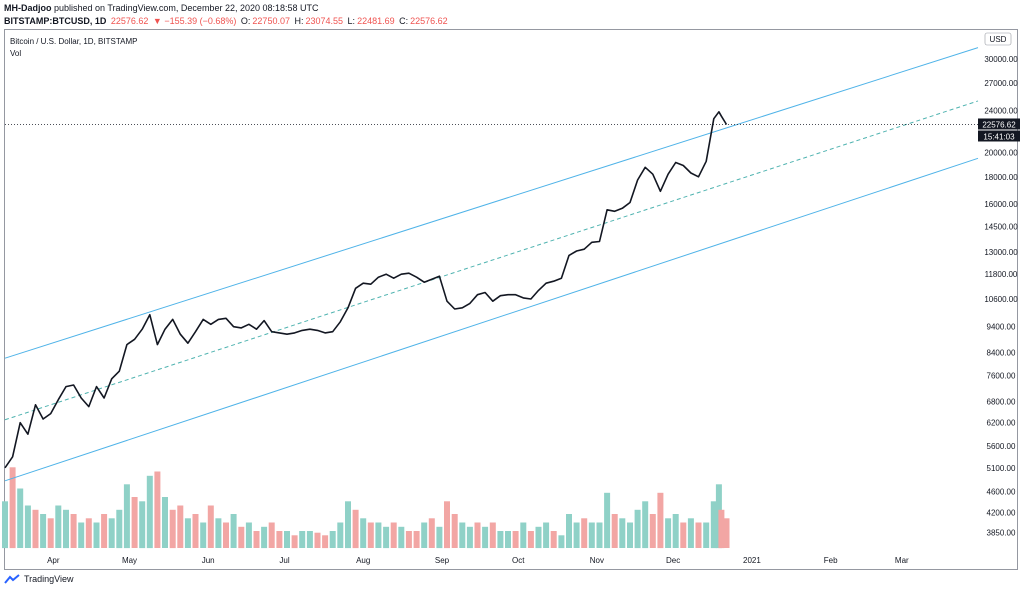 This screenshot has height=592, width=1024. Describe the element at coordinates (752, 560) in the screenshot. I see `time-tick-label: 2021` at that location.